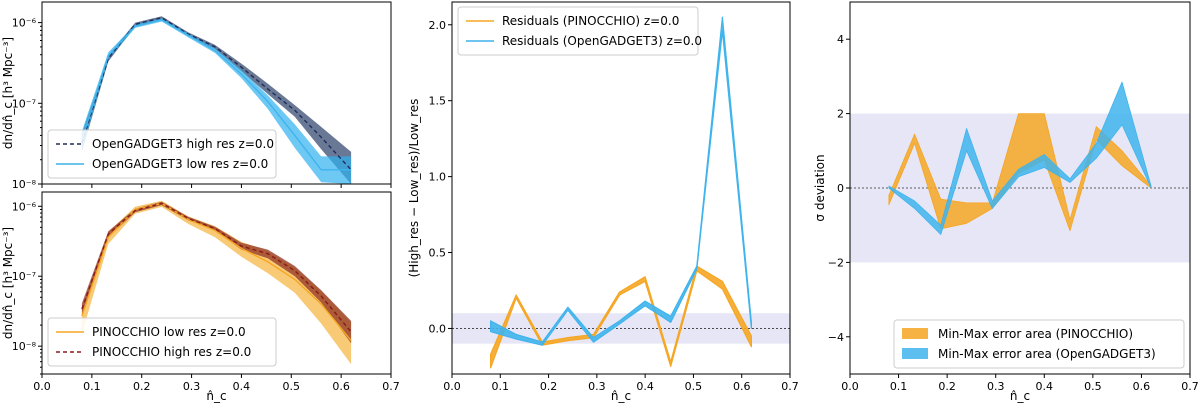 Image resolution: width=1200 pixels, height=408 pixels. I want to click on y-tick-label: 0, so click(840, 188).